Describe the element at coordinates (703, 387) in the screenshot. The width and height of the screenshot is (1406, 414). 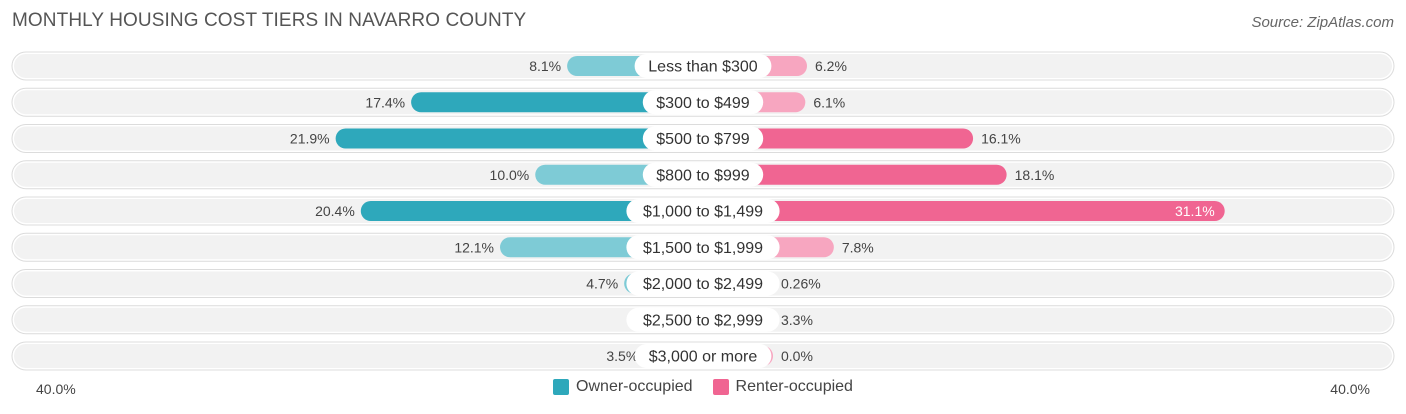
I see `legend: Owner-occupied Renter-occupied` at that location.